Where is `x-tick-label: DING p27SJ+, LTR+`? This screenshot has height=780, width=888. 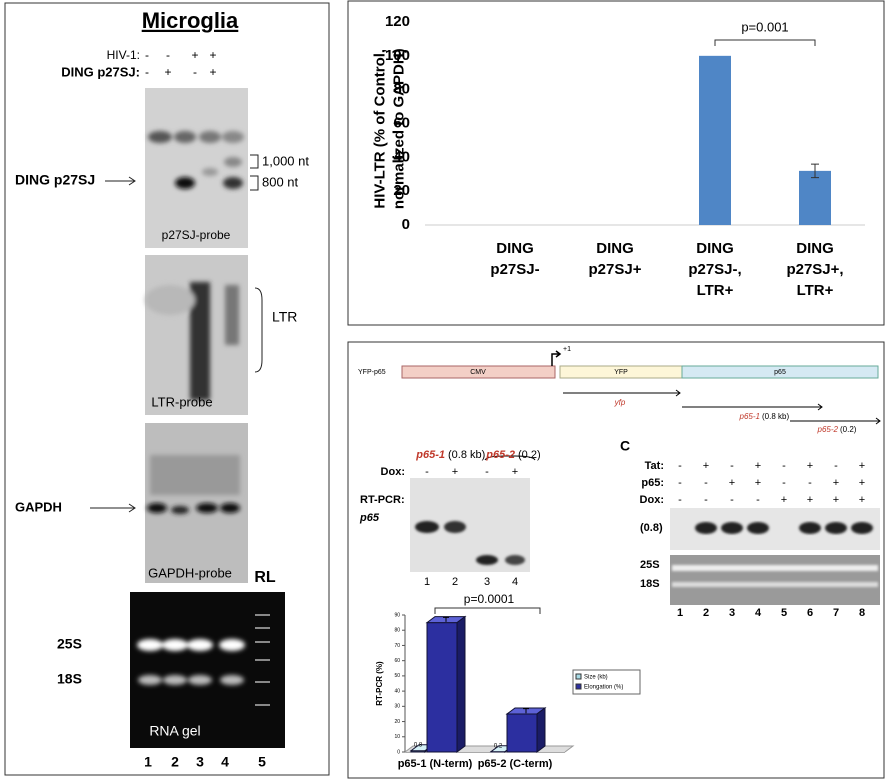
x-tick-label: DING p27SJ+, LTR+ is located at coordinates (815, 269).